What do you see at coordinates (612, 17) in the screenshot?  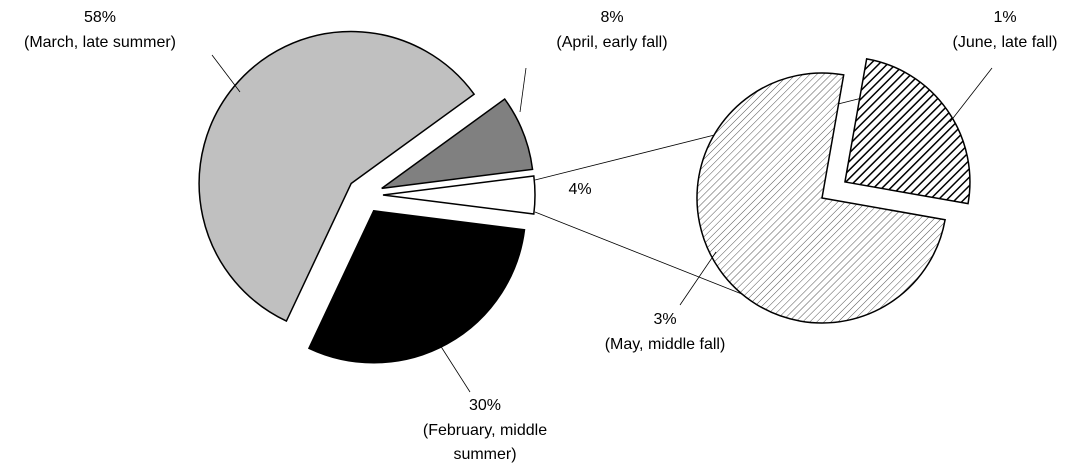 I see `data-label: 8%` at bounding box center [612, 17].